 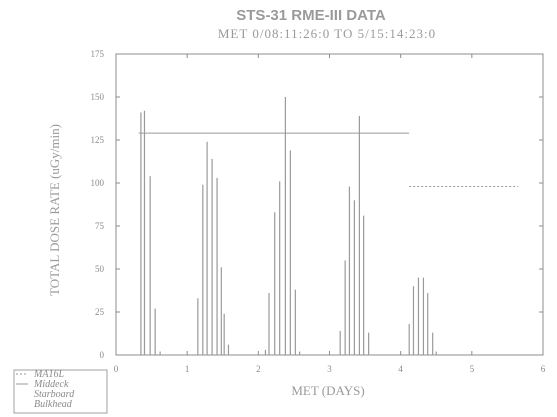 What do you see at coordinates (53, 404) in the screenshot?
I see `legend-entry-bulkhead: Bulkhead` at bounding box center [53, 404].